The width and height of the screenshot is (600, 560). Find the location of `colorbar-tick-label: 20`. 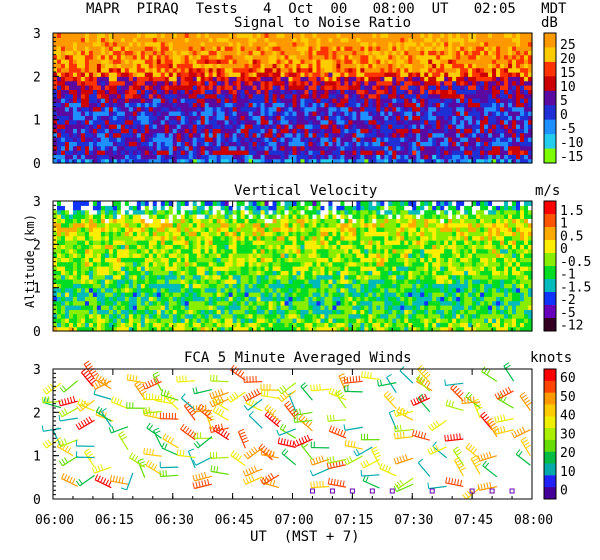

colorbar-tick-label: 20 is located at coordinates (568, 59).